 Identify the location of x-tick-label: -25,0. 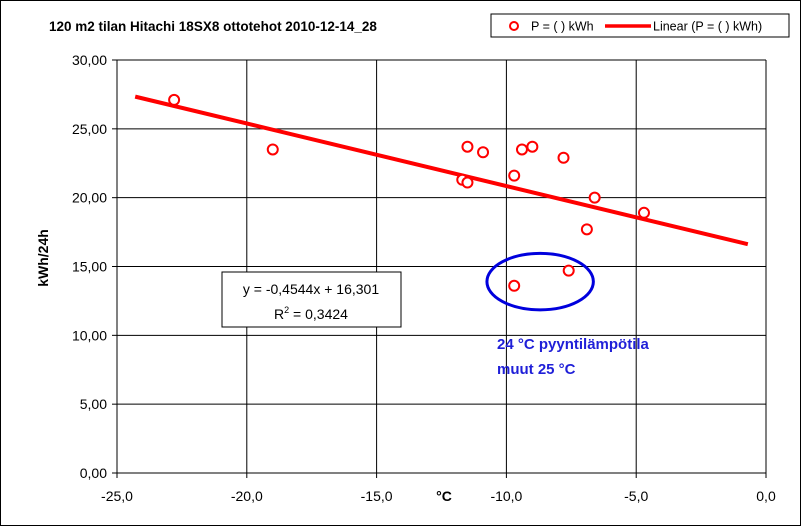
(117, 496).